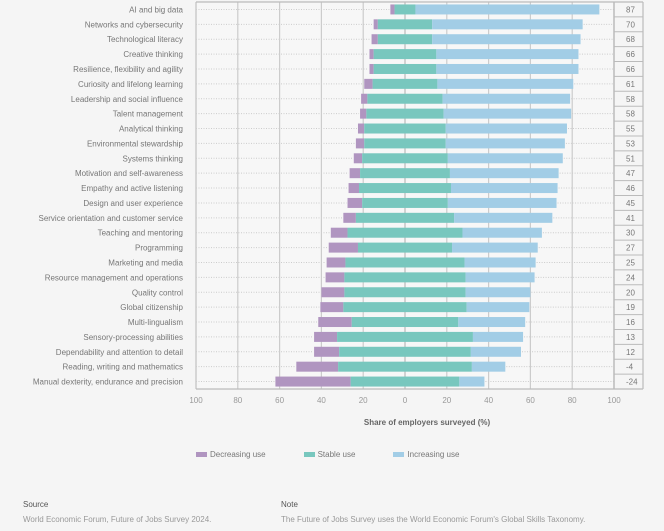 The image size is (664, 531). Describe the element at coordinates (110, 218) in the screenshot. I see `category-label: Service orientation and customer service` at that location.